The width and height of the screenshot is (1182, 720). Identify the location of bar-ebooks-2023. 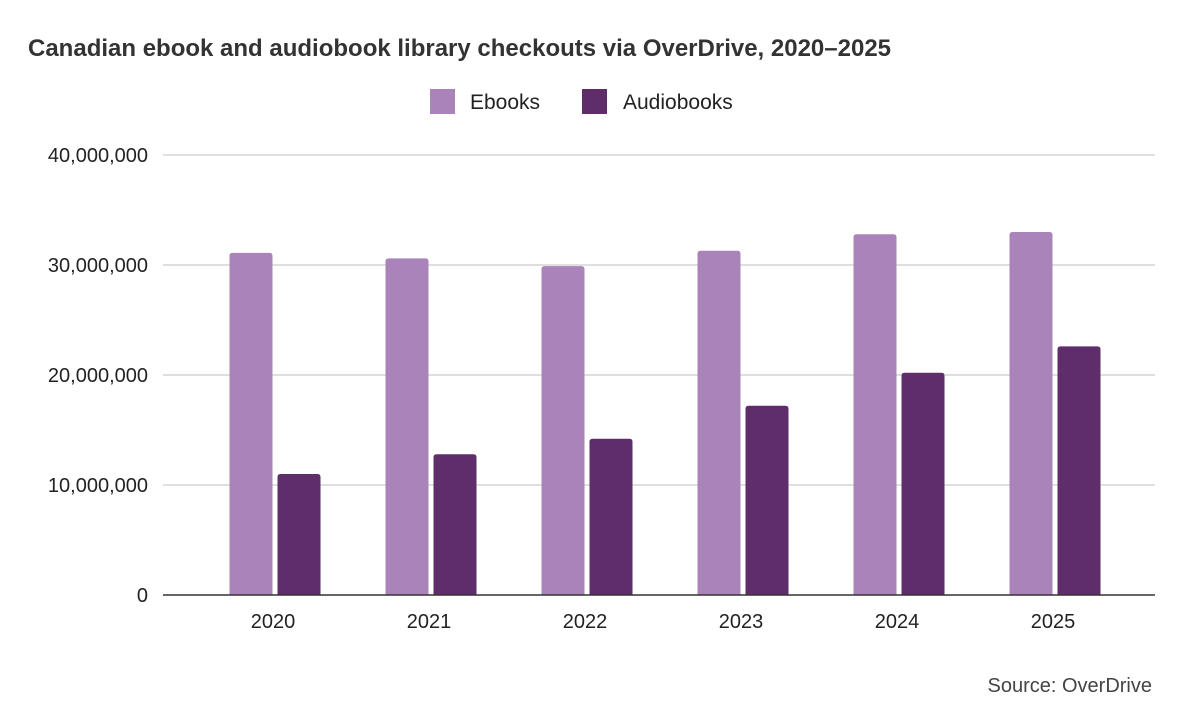
(719, 422).